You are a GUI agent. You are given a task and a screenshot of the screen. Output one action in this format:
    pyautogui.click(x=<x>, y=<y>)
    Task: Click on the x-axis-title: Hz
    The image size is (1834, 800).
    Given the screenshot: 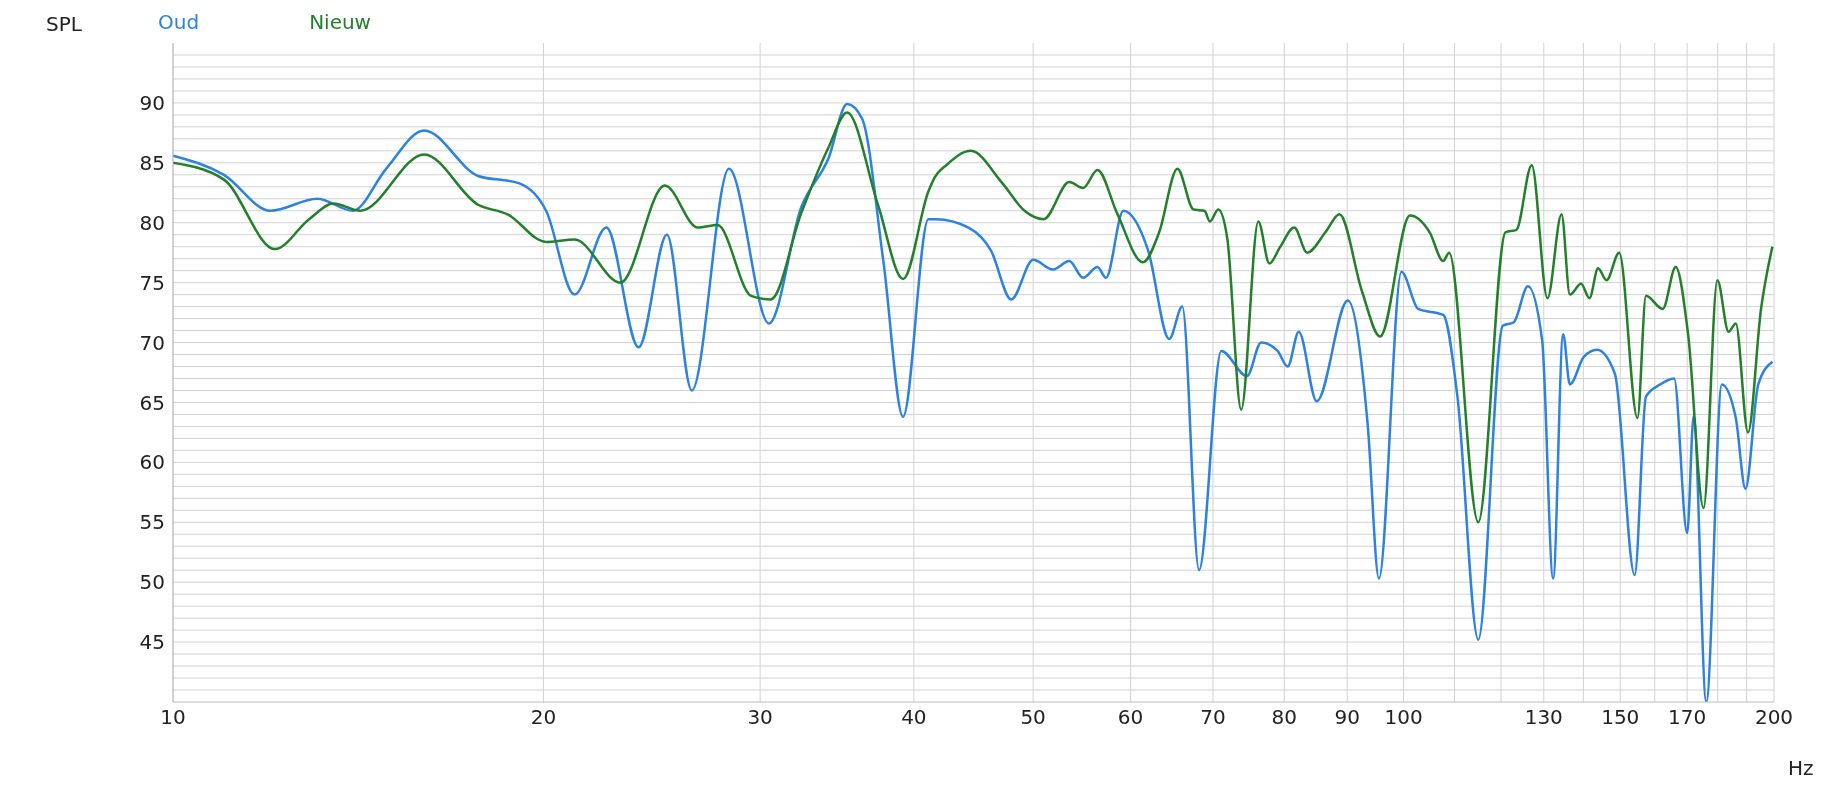 What is the action you would take?
    pyautogui.click(x=1801, y=768)
    